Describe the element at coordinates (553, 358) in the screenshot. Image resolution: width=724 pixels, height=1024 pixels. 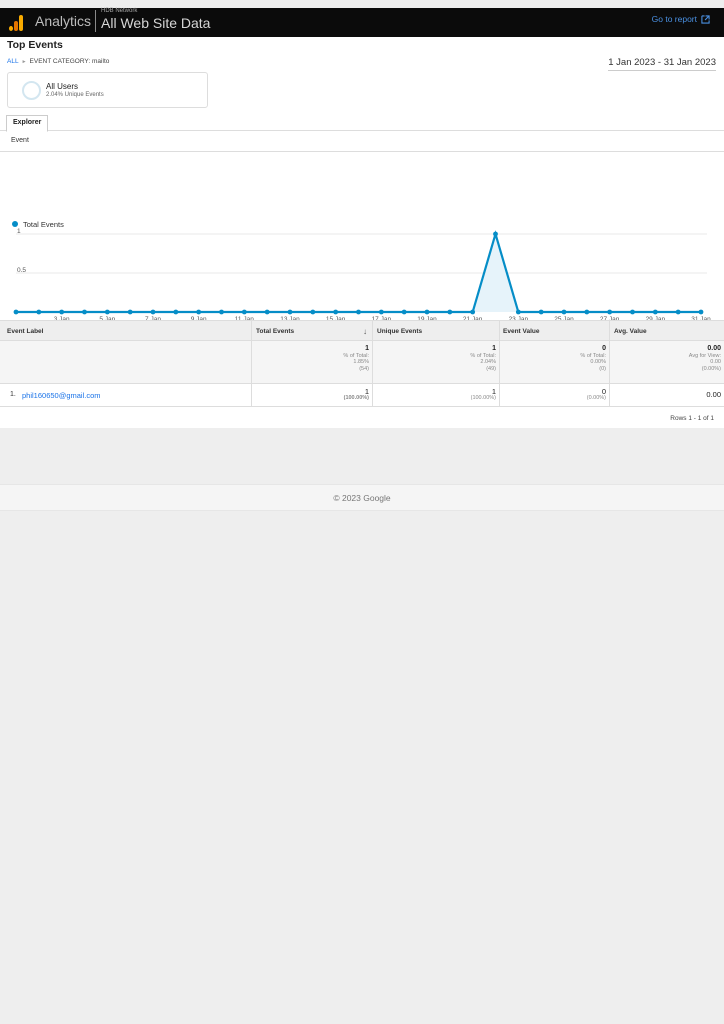
I see `event-value-summary: 0 % of Total: 0.00% (0)` at that location.